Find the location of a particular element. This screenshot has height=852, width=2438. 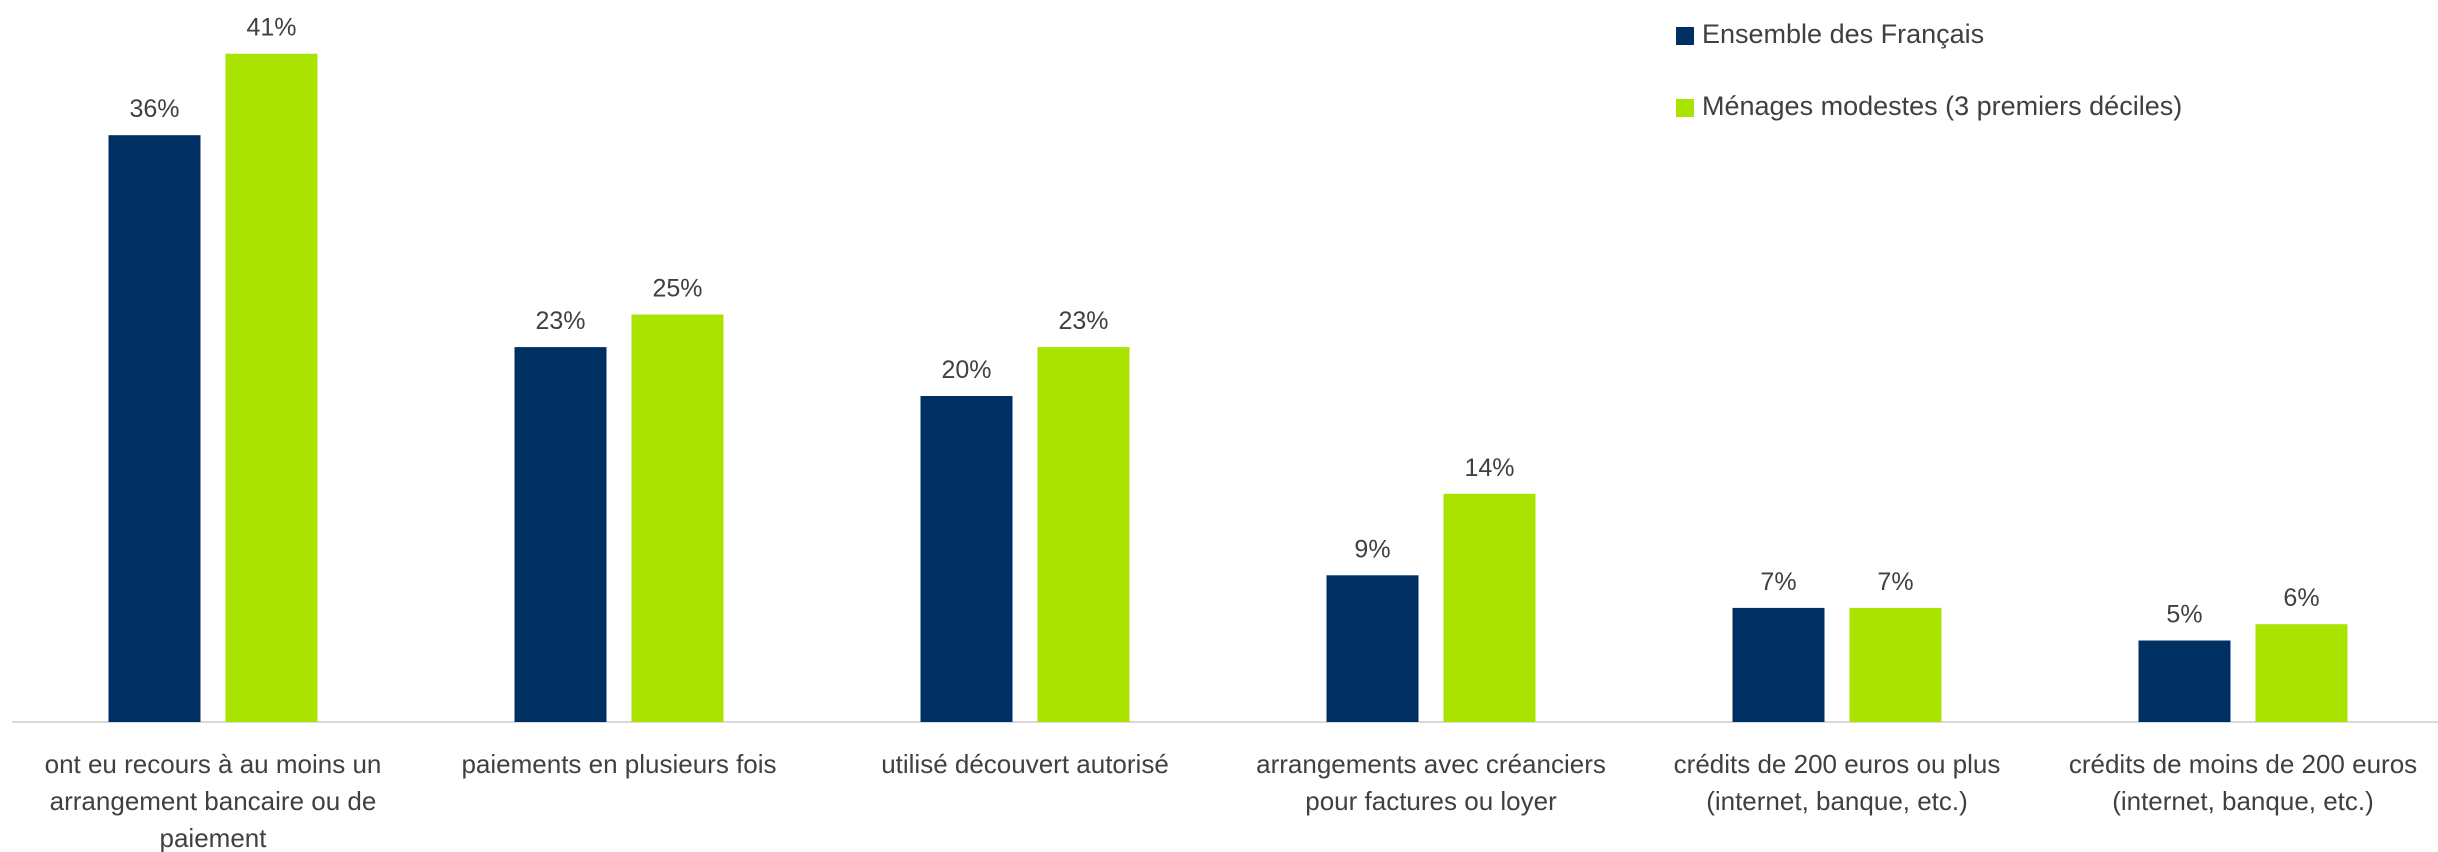

value-label: 6% is located at coordinates (2301, 598).